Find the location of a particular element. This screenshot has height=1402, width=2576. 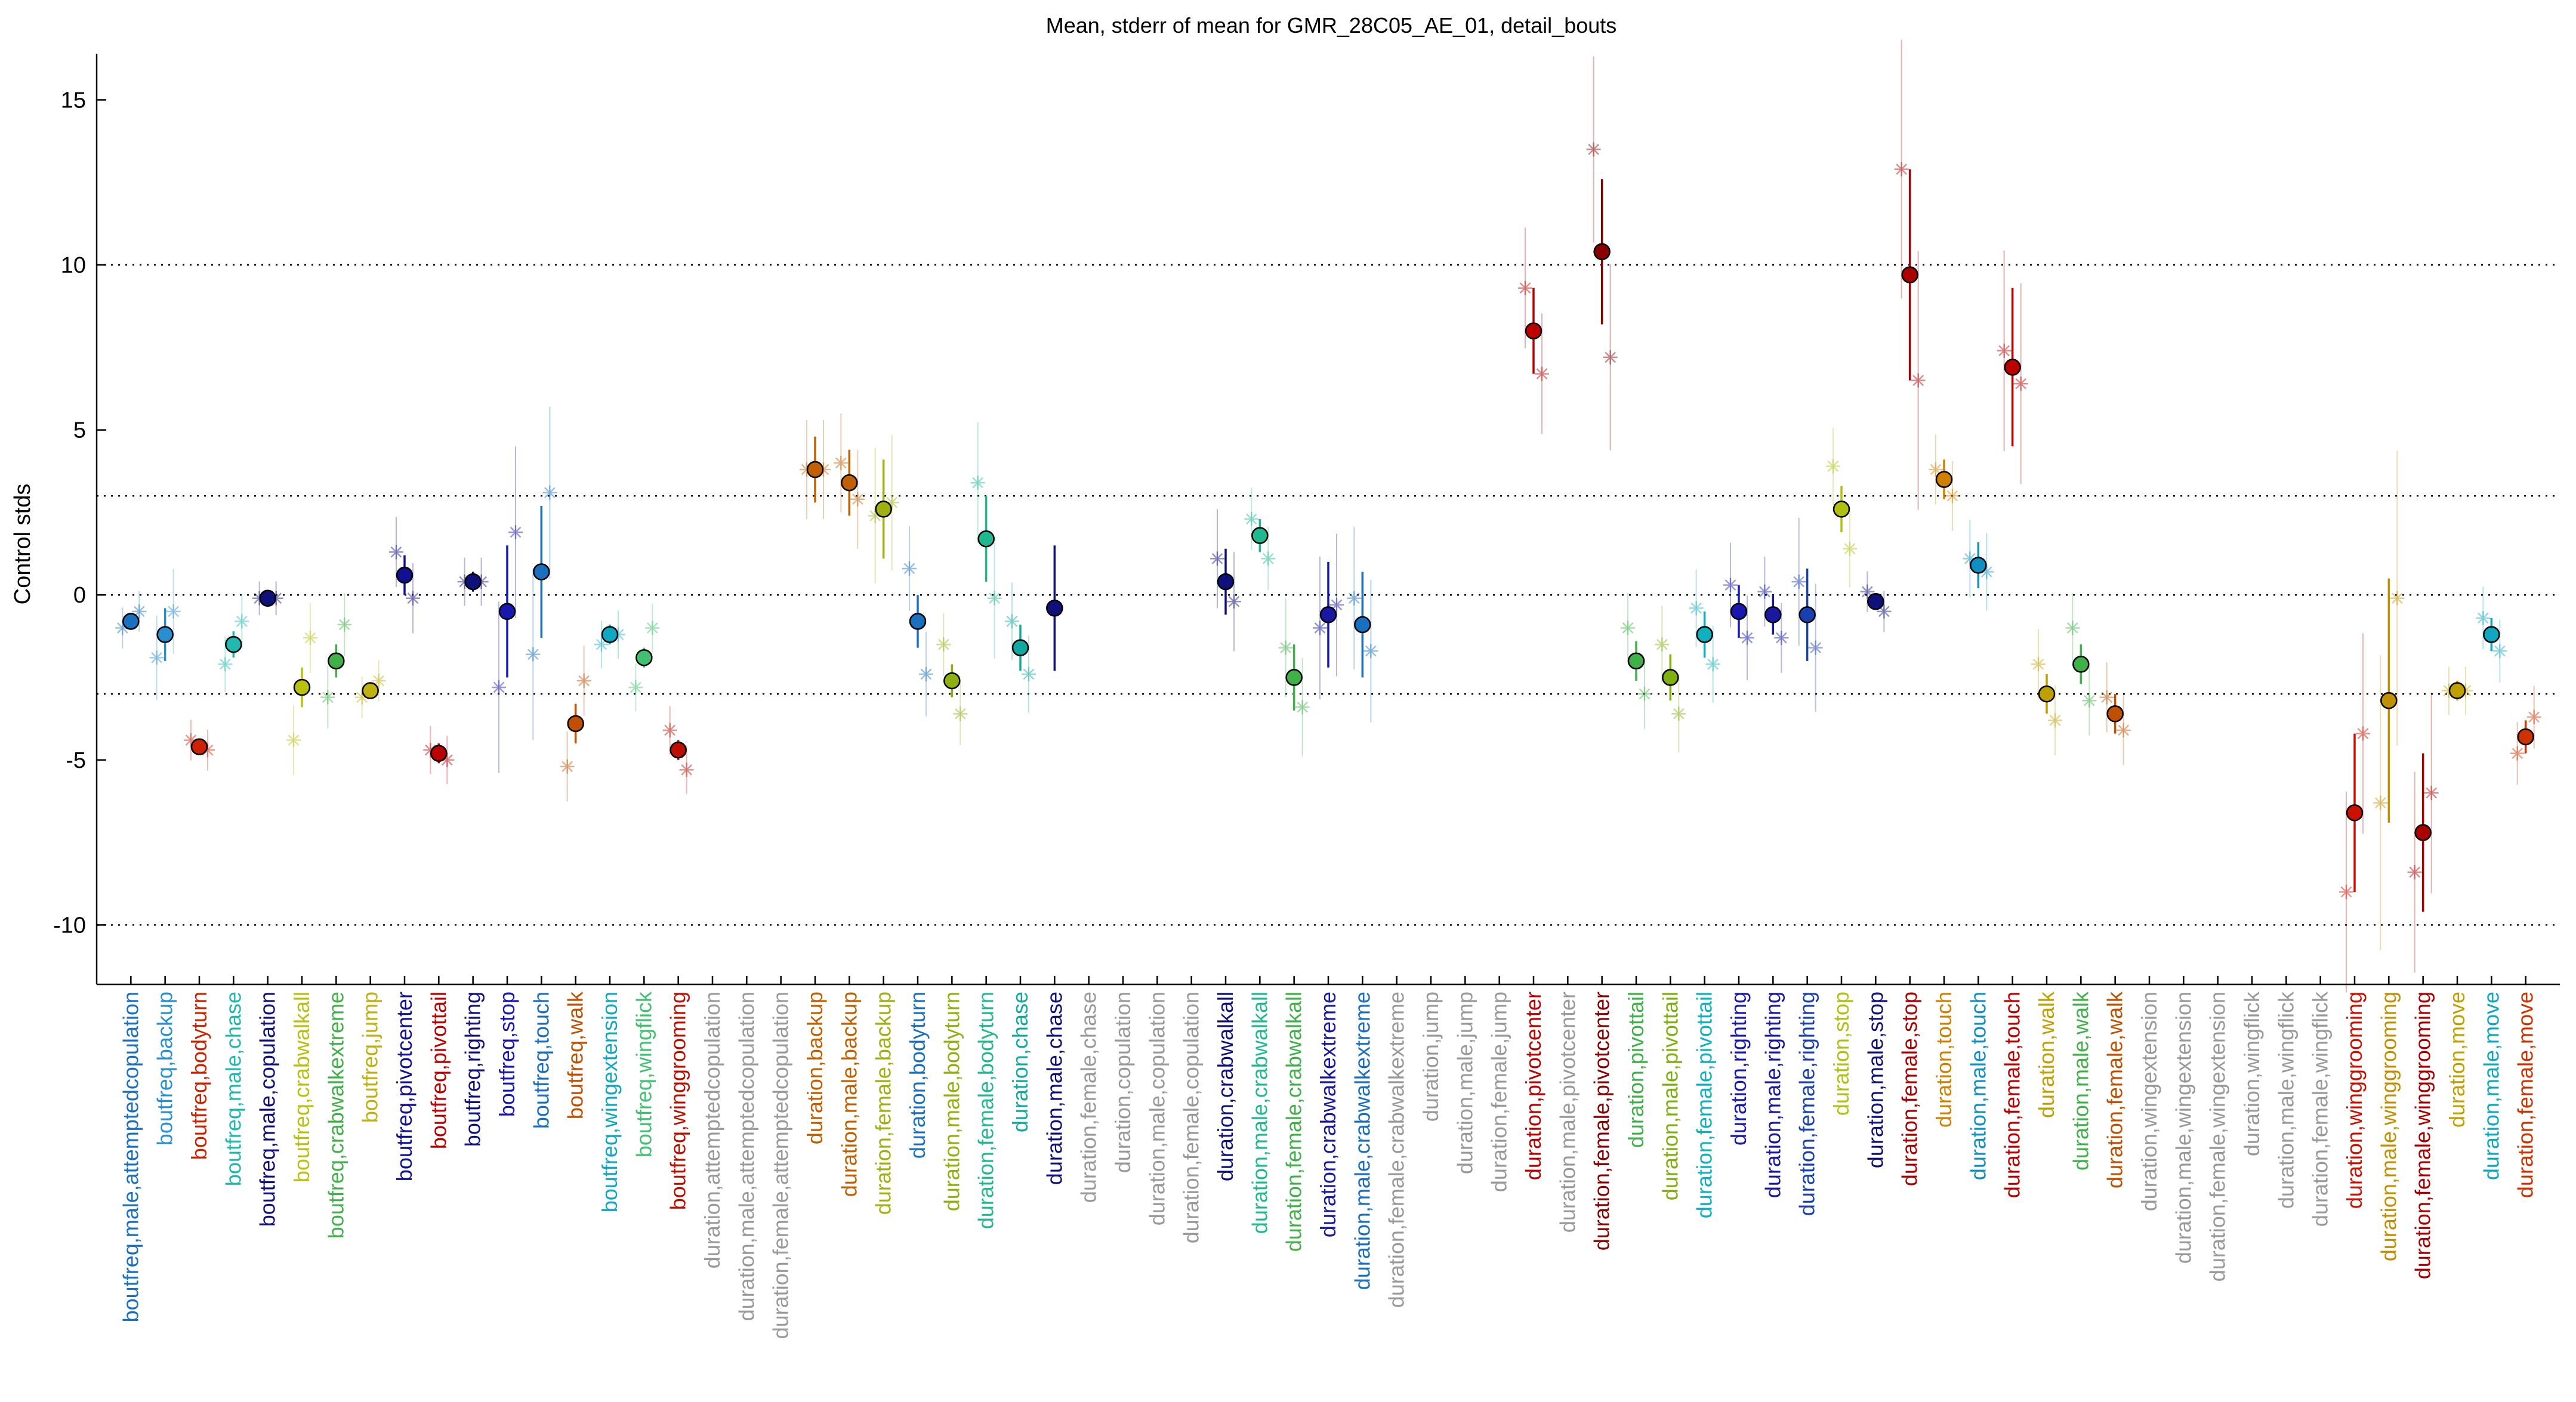

x-tick-label: boutfreq,wingextension is located at coordinates (609, 1102).